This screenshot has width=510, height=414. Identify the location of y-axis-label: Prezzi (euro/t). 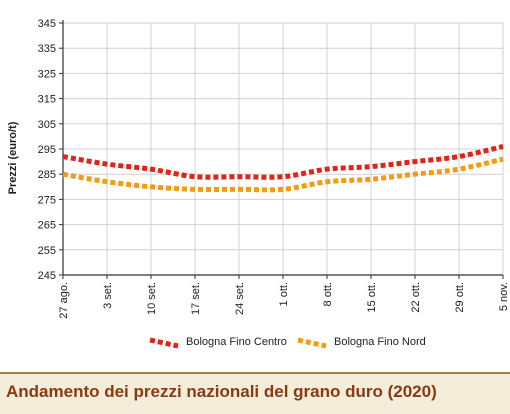
(13, 157).